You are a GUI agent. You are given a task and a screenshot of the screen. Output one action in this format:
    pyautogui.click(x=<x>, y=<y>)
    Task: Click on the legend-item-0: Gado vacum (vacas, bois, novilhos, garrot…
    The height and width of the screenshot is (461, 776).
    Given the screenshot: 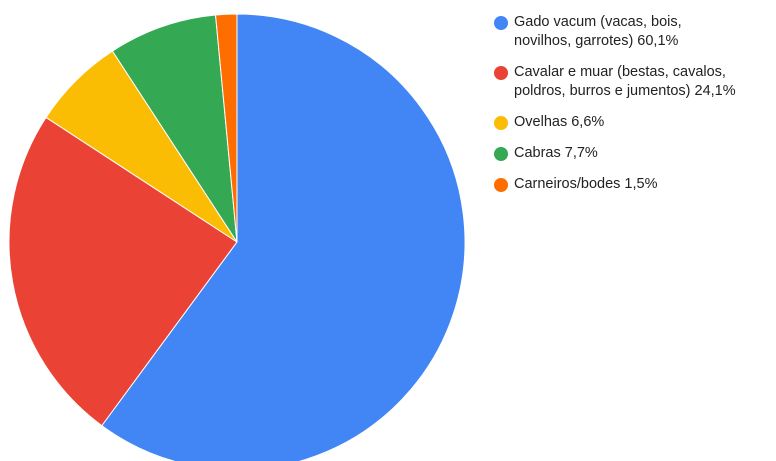 What is the action you would take?
    pyautogui.click(x=634, y=32)
    